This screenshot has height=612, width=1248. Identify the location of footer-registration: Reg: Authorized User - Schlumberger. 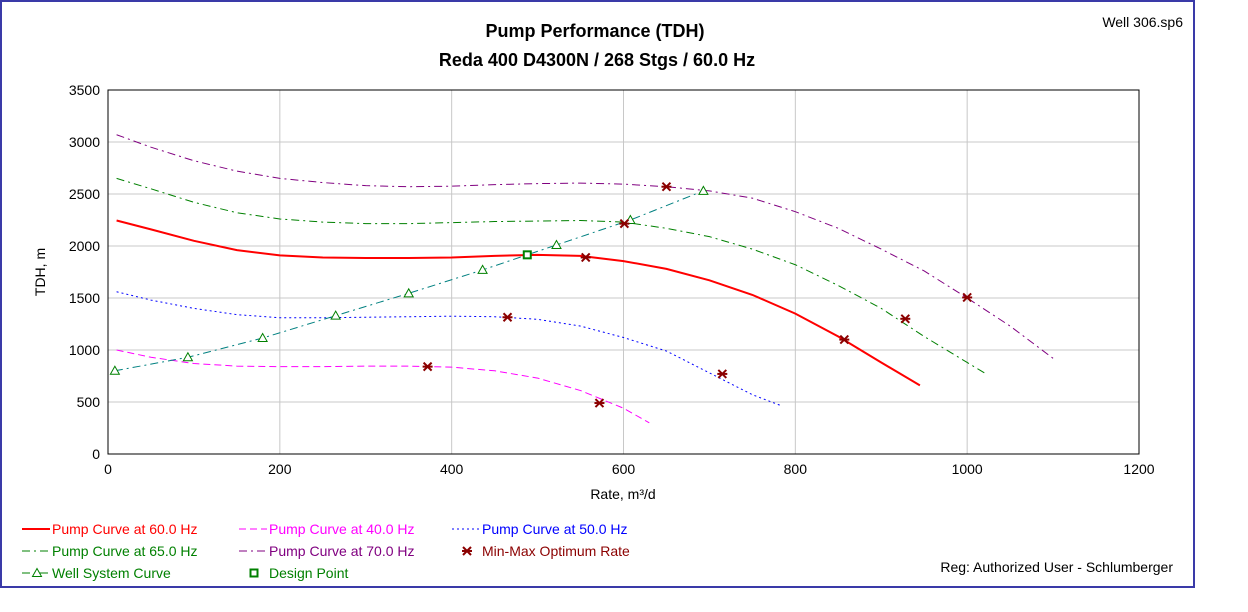
(1056, 567).